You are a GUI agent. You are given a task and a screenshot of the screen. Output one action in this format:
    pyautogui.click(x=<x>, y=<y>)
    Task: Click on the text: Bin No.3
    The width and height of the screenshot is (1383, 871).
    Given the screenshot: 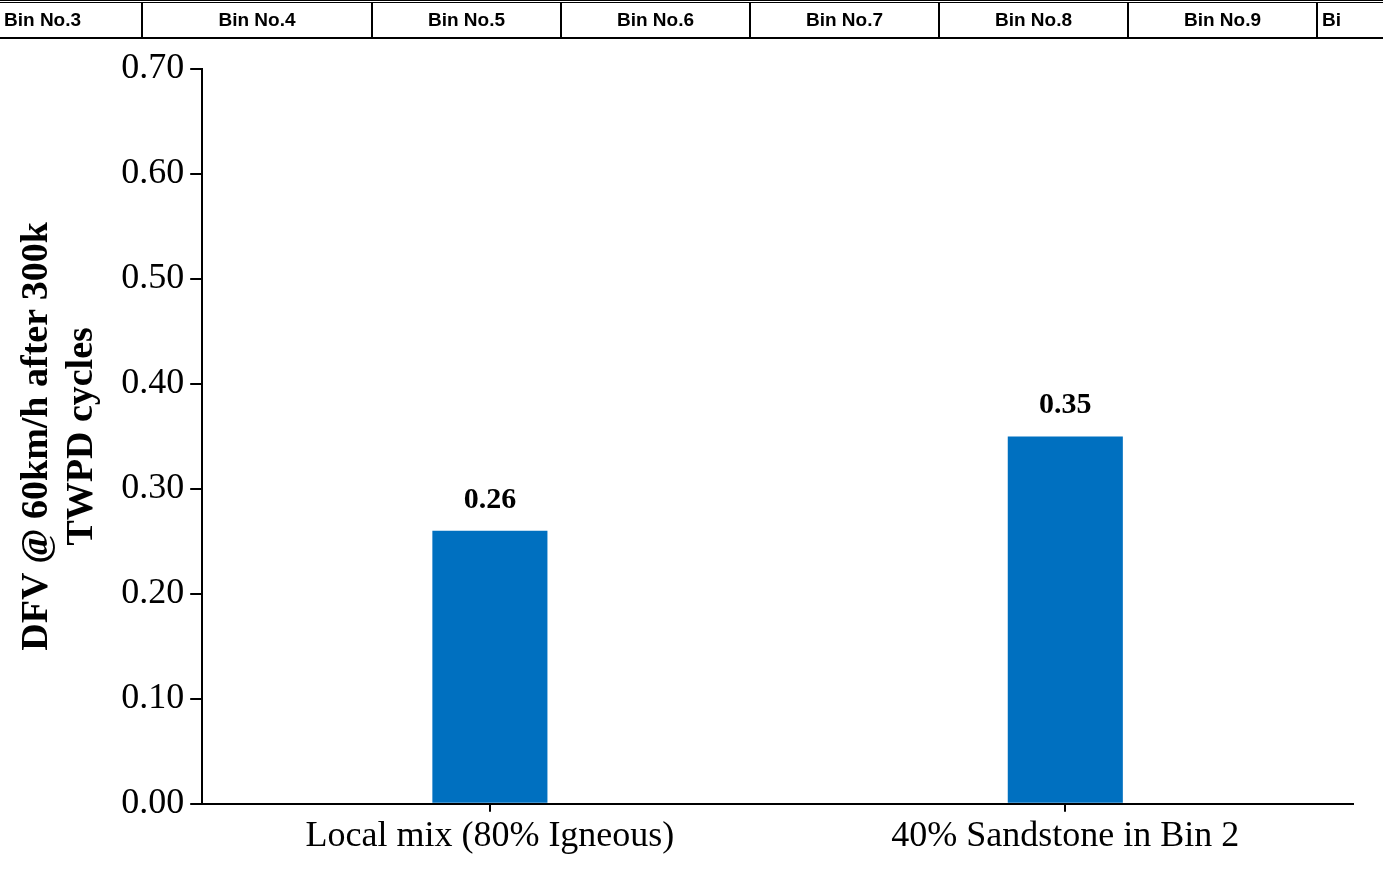 What is the action you would take?
    pyautogui.click(x=43, y=19)
    